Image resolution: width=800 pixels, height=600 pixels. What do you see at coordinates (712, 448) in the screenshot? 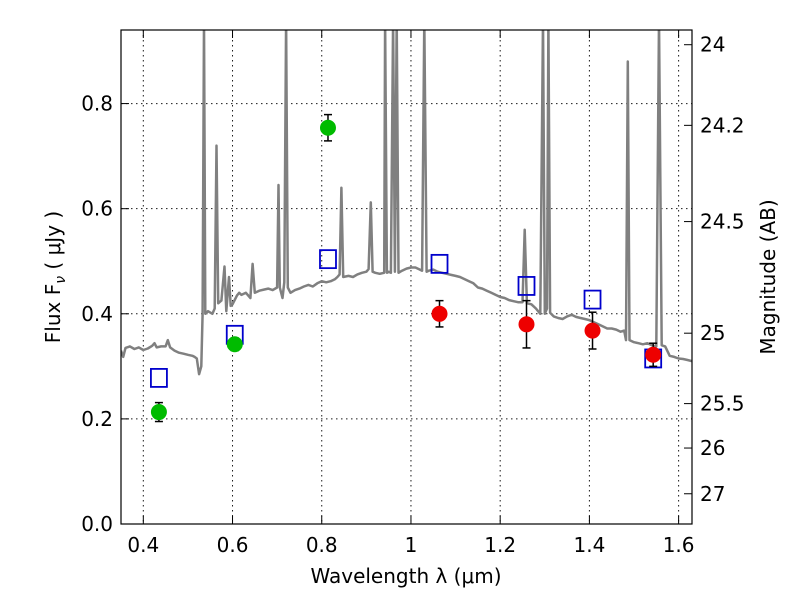
I see `right-y-tick-label: 26` at bounding box center [712, 448].